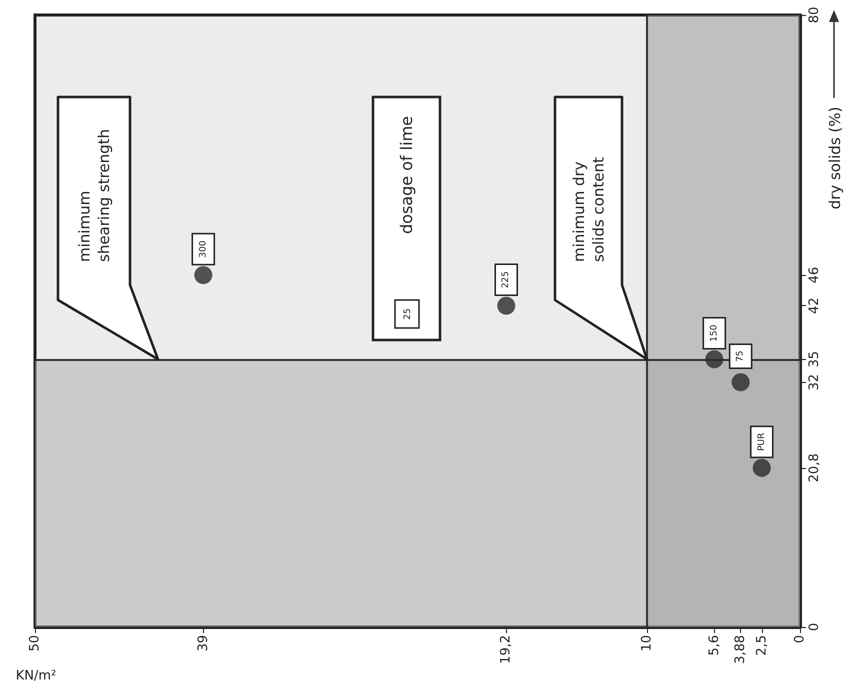 Image resolution: width=853 pixels, height=693 pixels. I want to click on y-axis-title: dry solids (%), so click(835, 158).